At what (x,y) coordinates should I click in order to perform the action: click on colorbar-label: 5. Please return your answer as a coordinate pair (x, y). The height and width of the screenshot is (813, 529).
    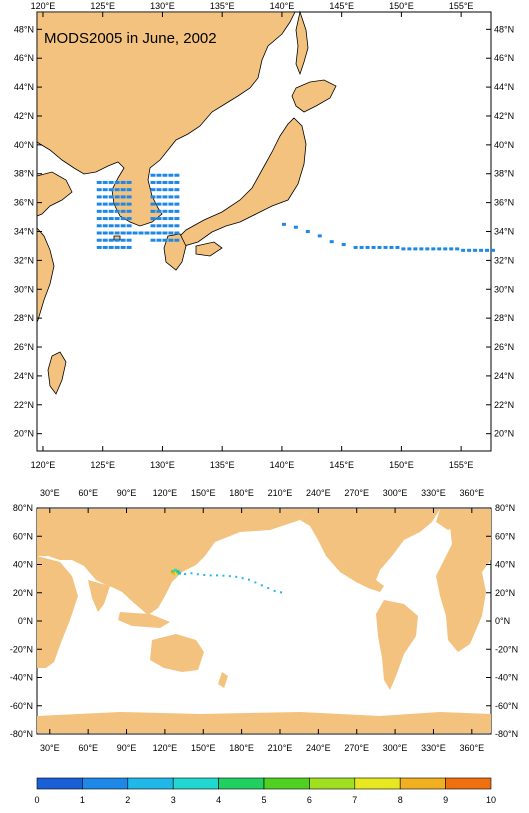
    Looking at the image, I should click on (263, 800).